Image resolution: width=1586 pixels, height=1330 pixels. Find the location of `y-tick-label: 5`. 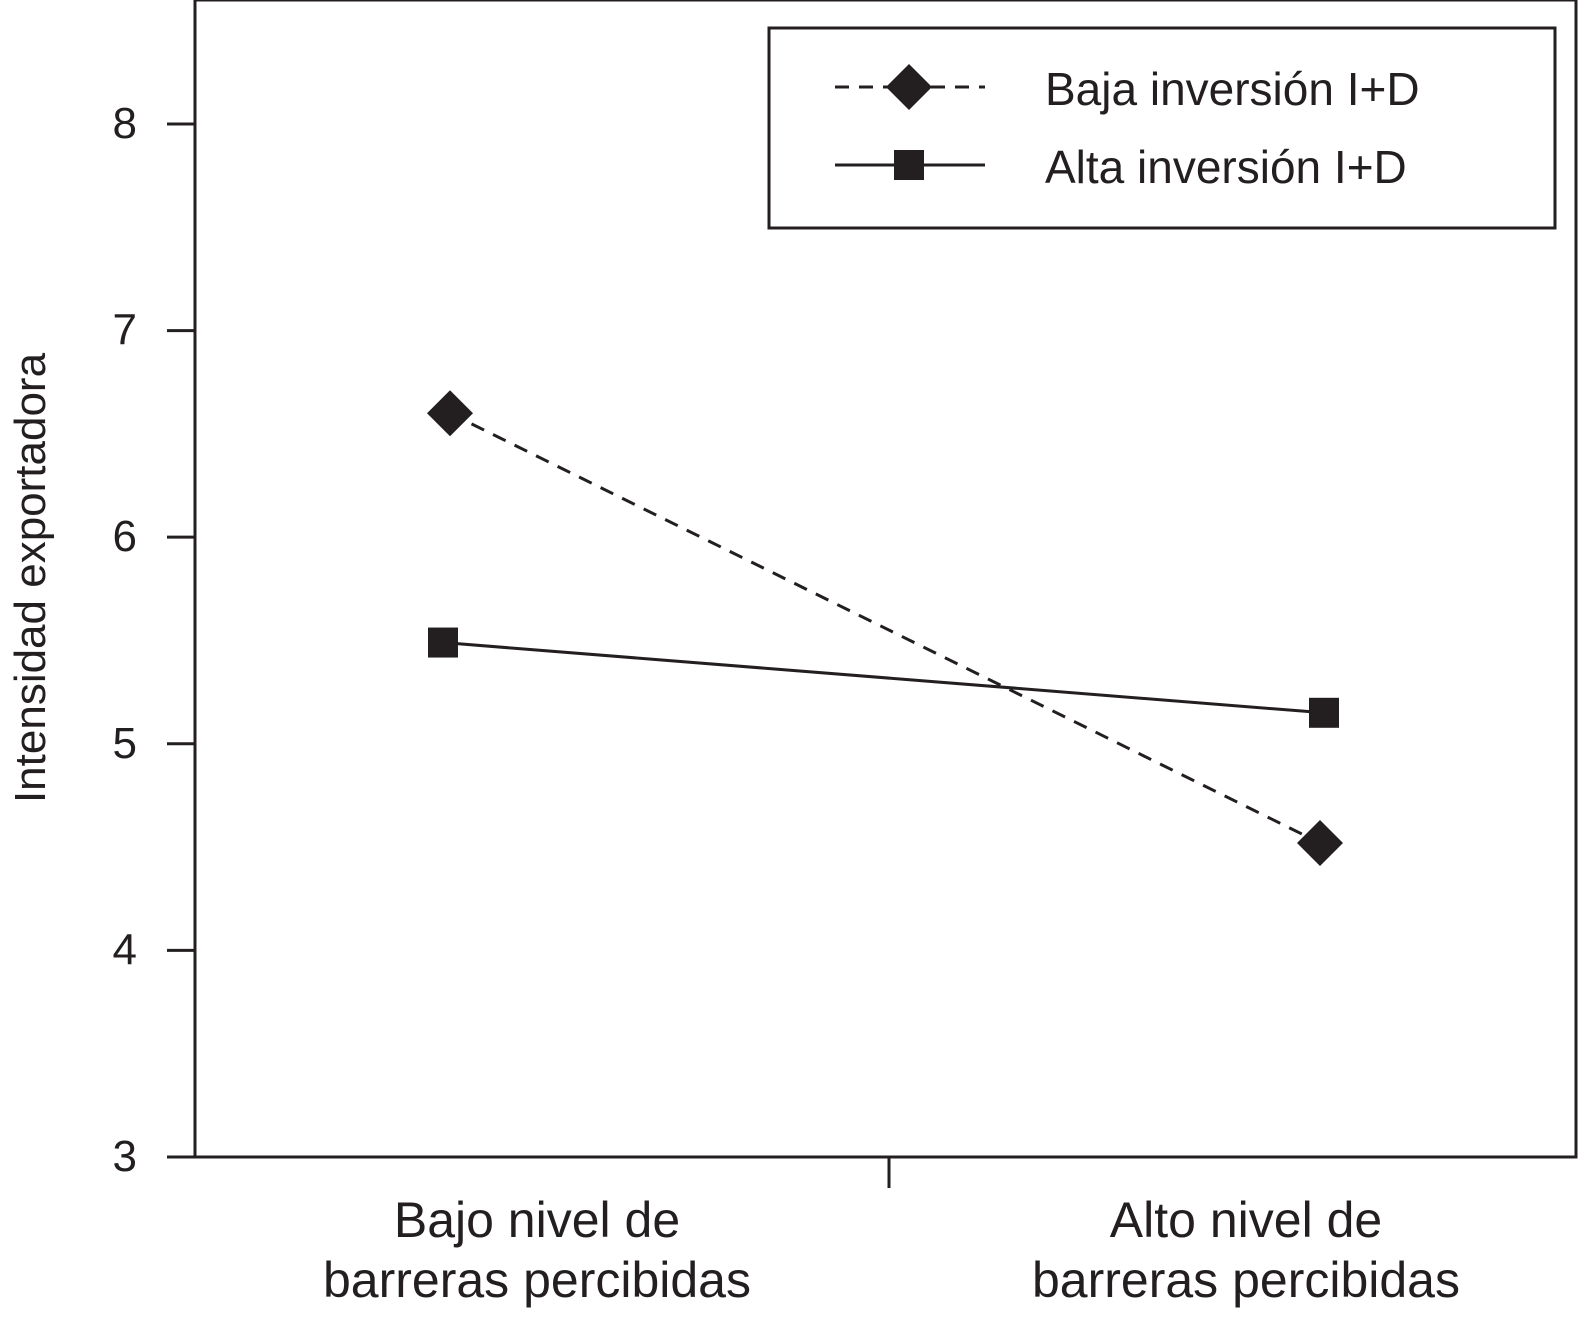

y-tick-label: 5 is located at coordinates (125, 743).